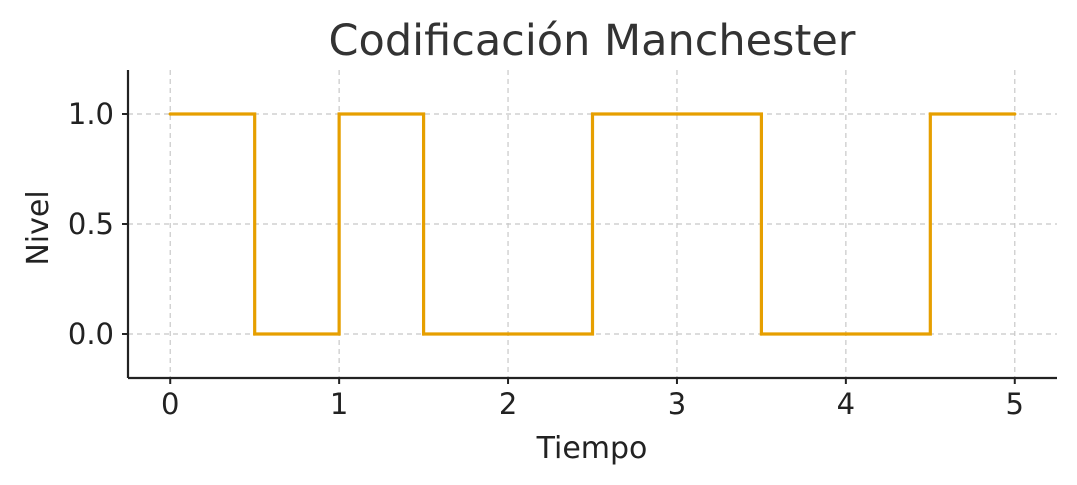 The height and width of the screenshot is (485, 1077). Describe the element at coordinates (508, 404) in the screenshot. I see `x-tick-label: 2` at that location.